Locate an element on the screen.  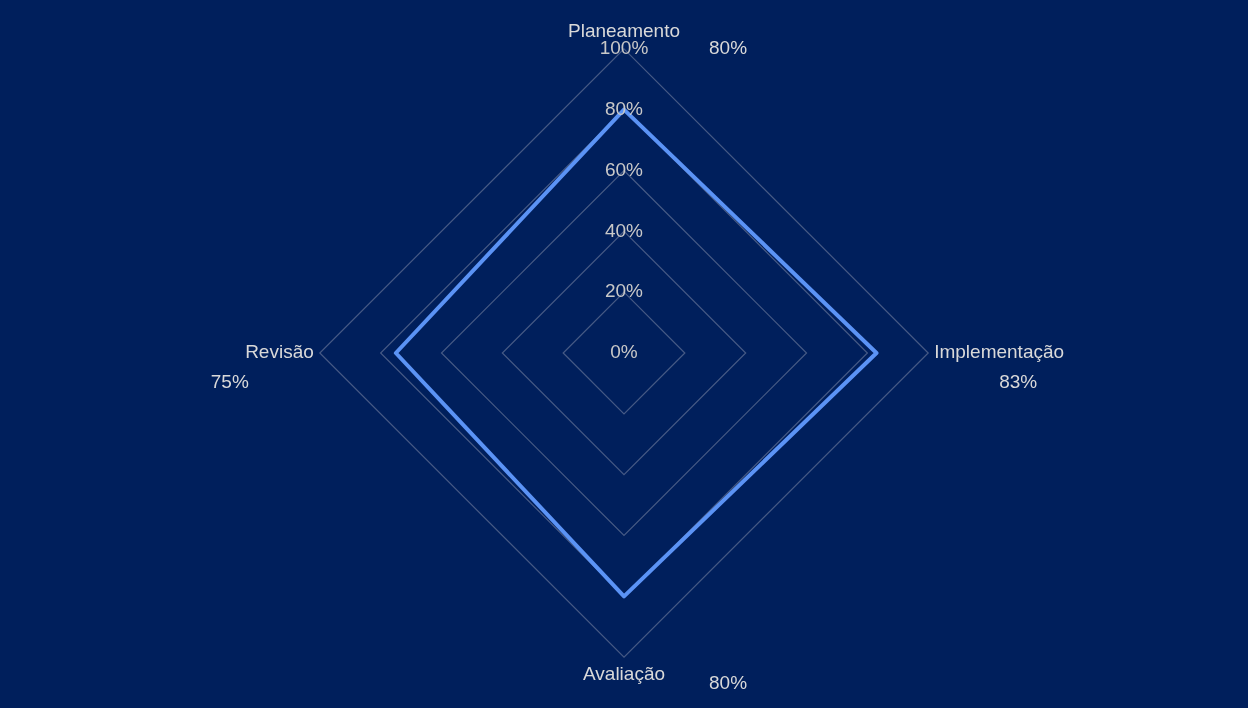
y-tick-label: 40% is located at coordinates (624, 230).